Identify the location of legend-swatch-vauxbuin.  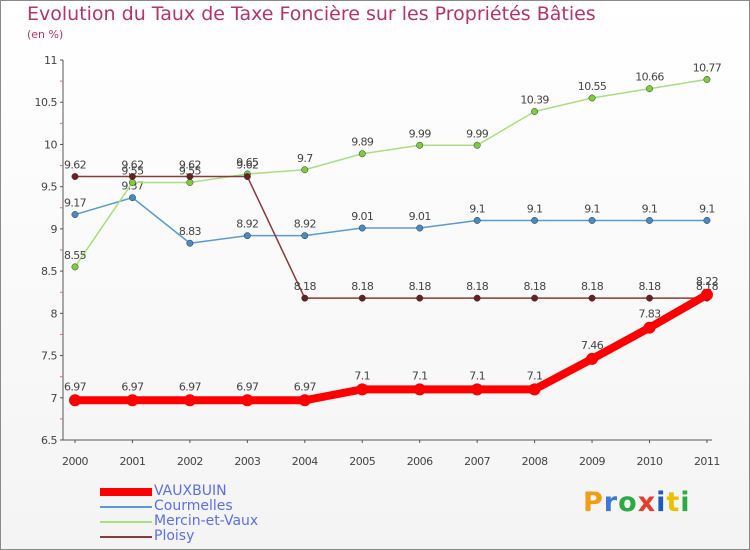
(126, 492).